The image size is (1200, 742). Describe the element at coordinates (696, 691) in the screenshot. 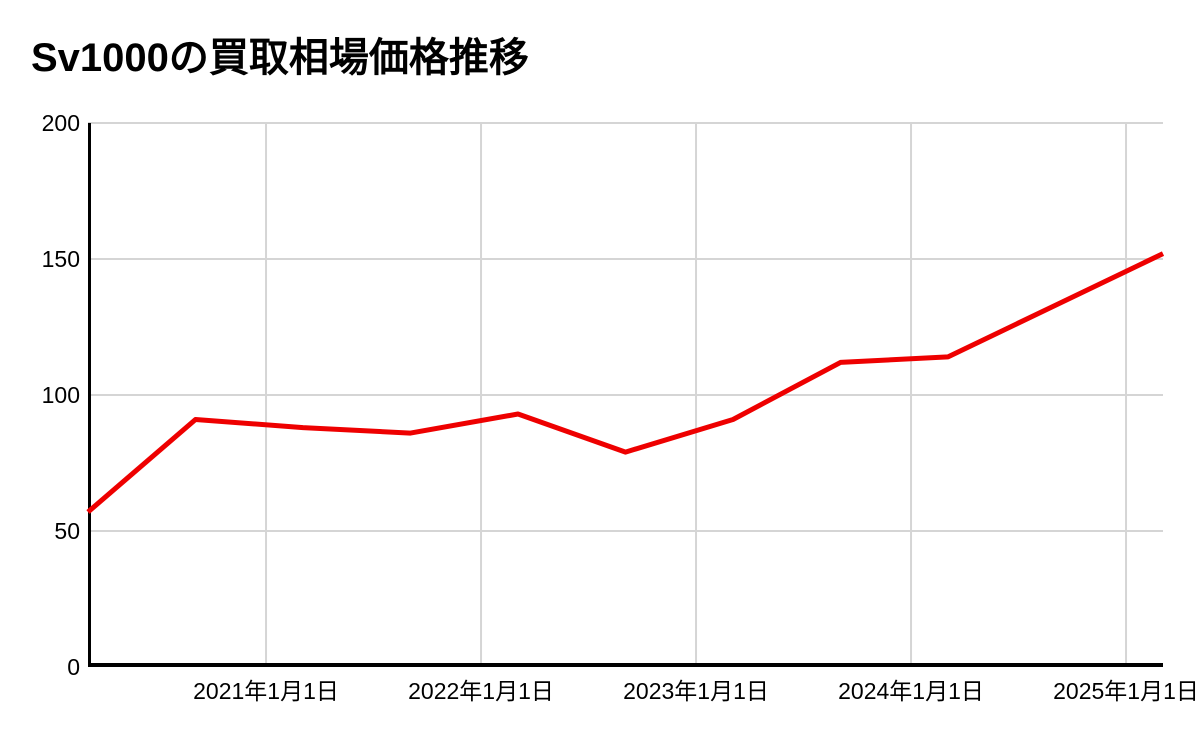

I see `x-tick-label: 2023年1月1日` at that location.